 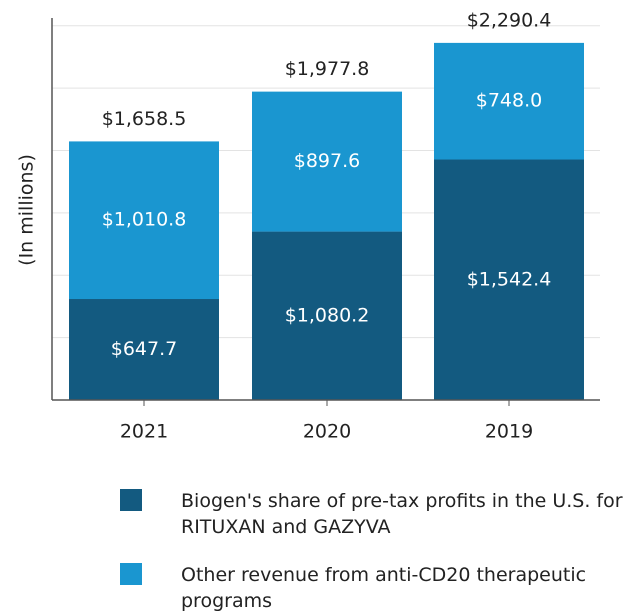 What do you see at coordinates (327, 69) in the screenshot?
I see `total-label: $1,977.8` at bounding box center [327, 69].